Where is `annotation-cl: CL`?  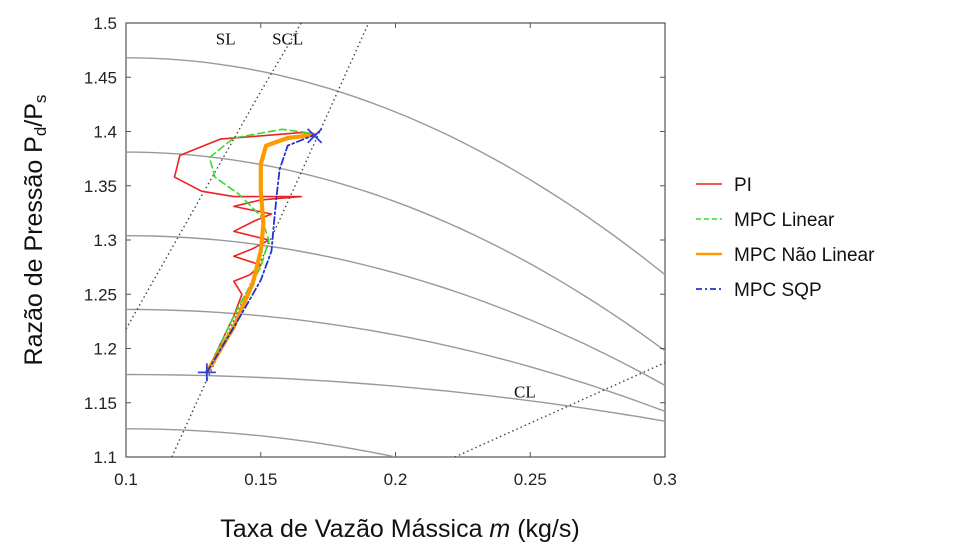 annotation-cl: CL is located at coordinates (525, 391).